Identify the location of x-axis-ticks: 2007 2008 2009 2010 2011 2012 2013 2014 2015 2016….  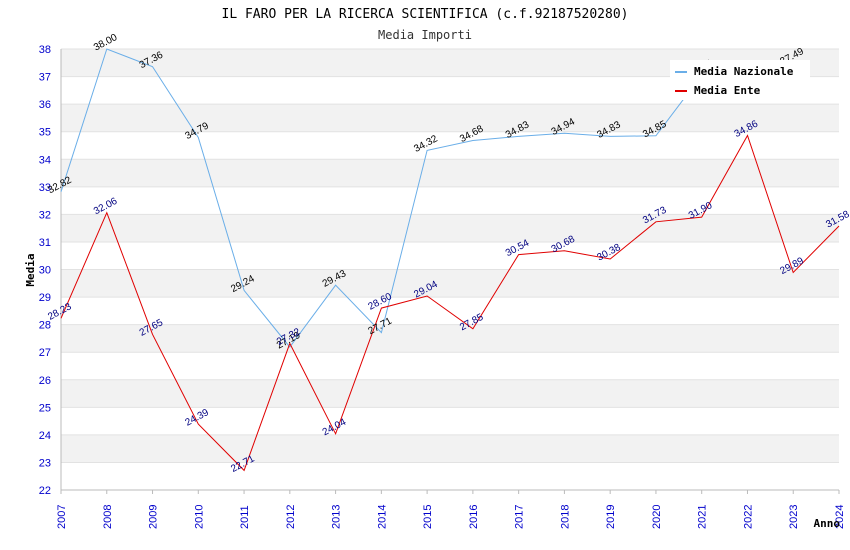
(451, 509).